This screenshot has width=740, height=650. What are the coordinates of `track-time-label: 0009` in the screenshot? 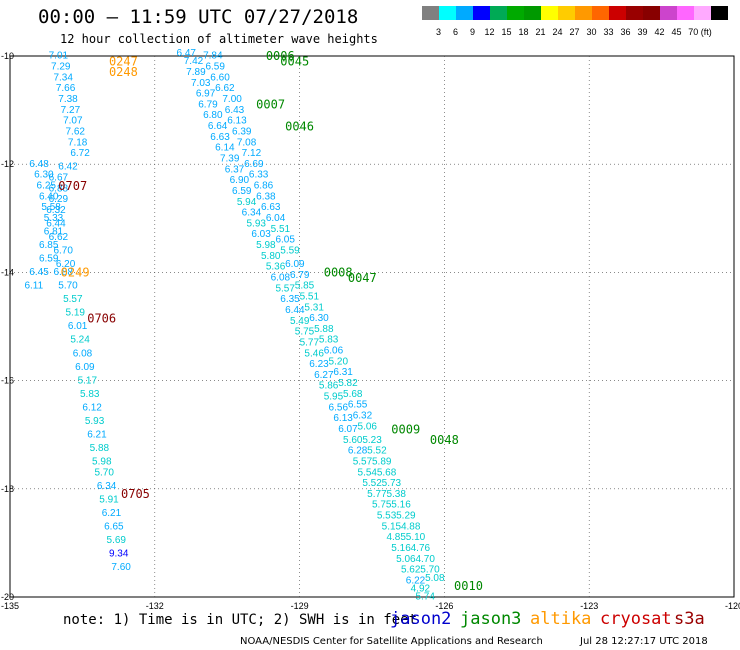 It's located at (405, 429).